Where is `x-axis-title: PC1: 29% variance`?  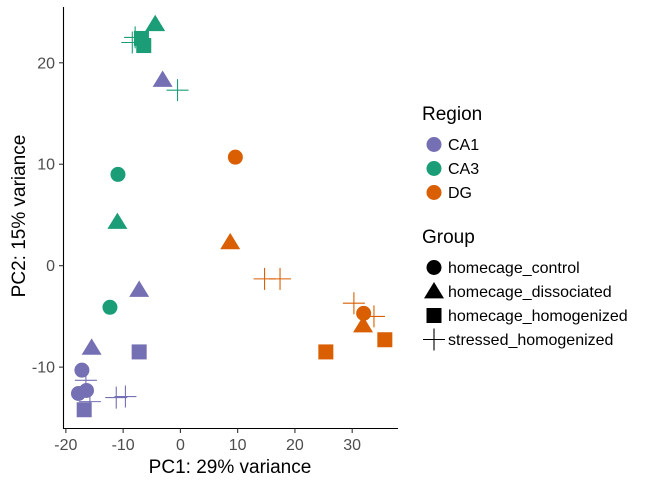 x-axis-title: PC1: 29% variance is located at coordinates (230, 467).